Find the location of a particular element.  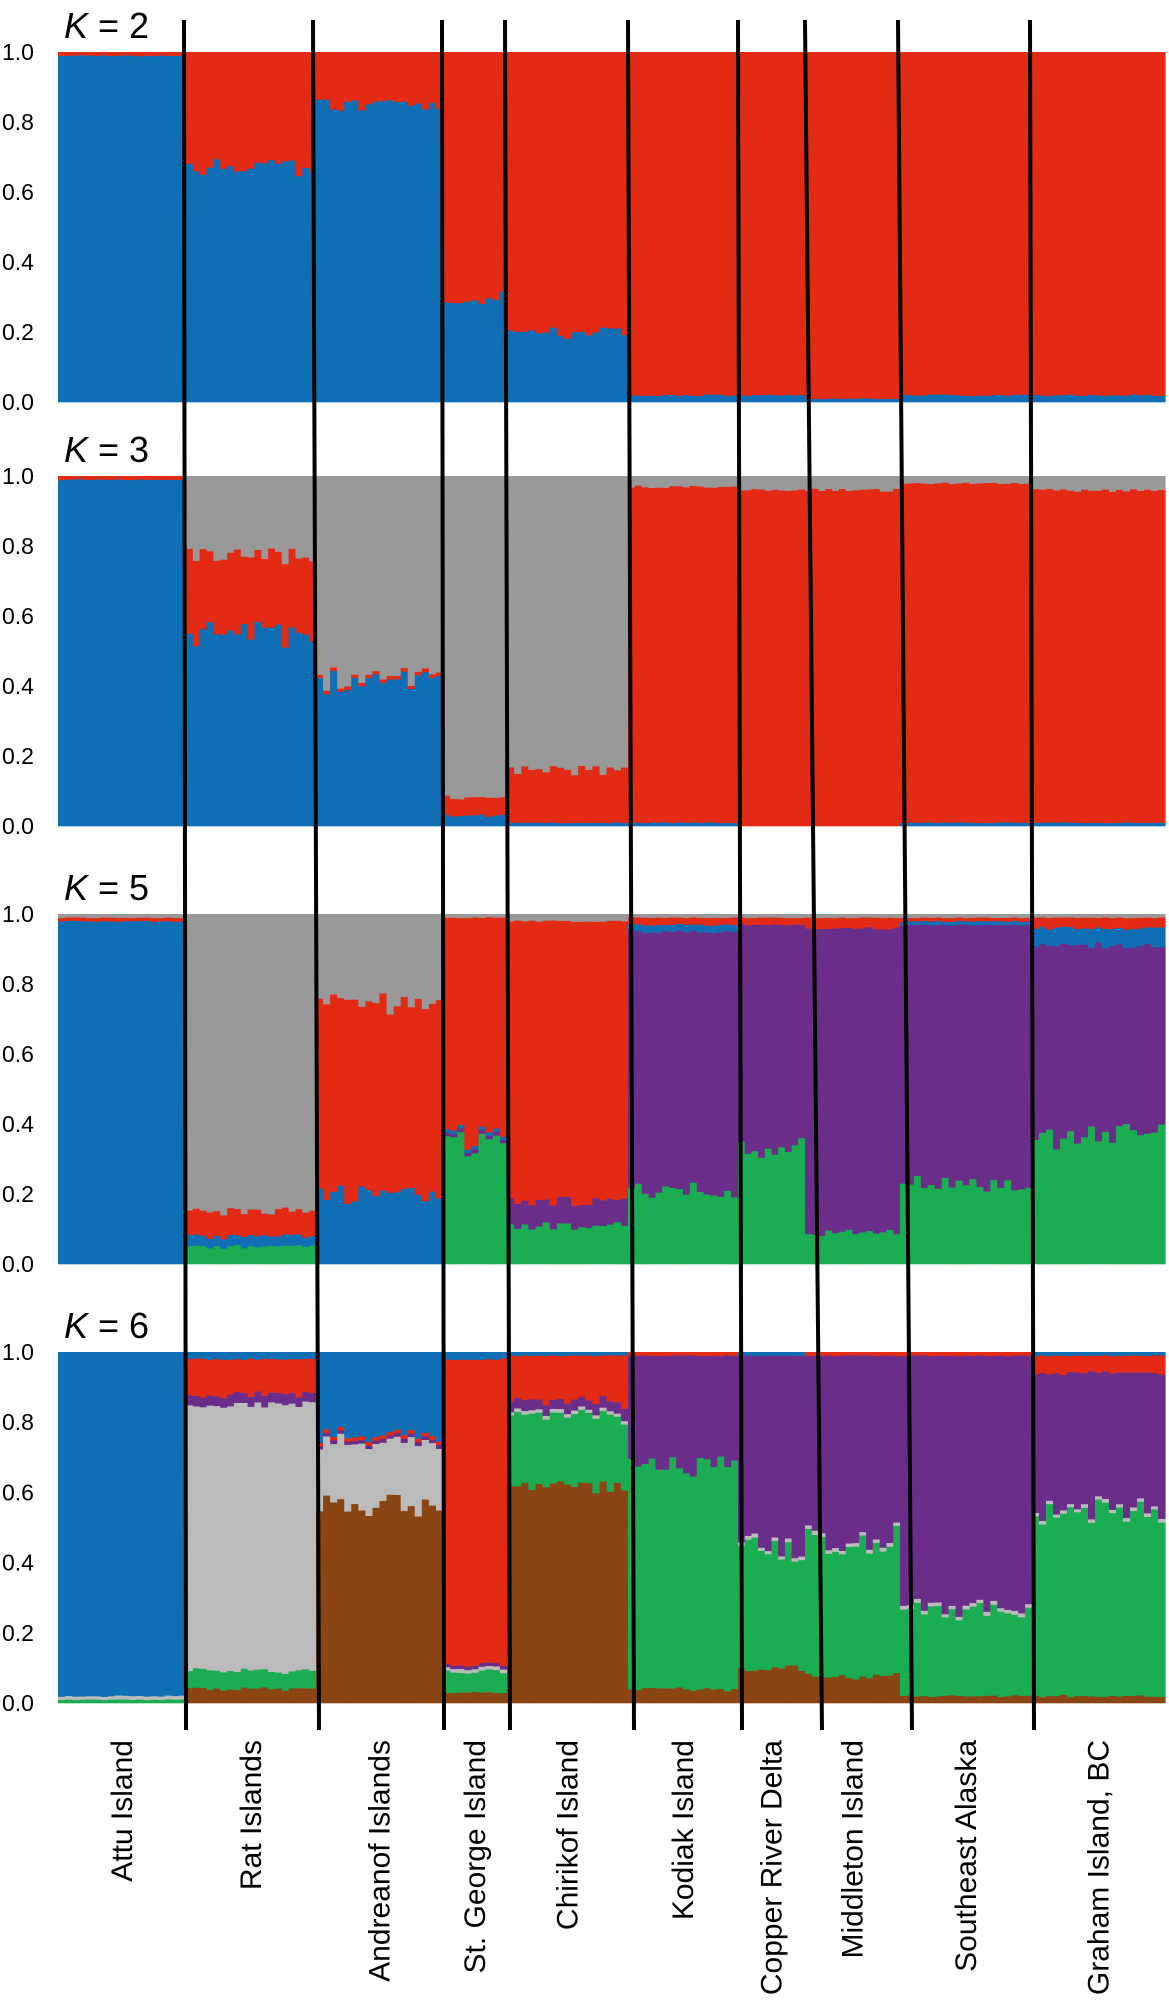

y-tick-label: 0.4 is located at coordinates (18, 1563).